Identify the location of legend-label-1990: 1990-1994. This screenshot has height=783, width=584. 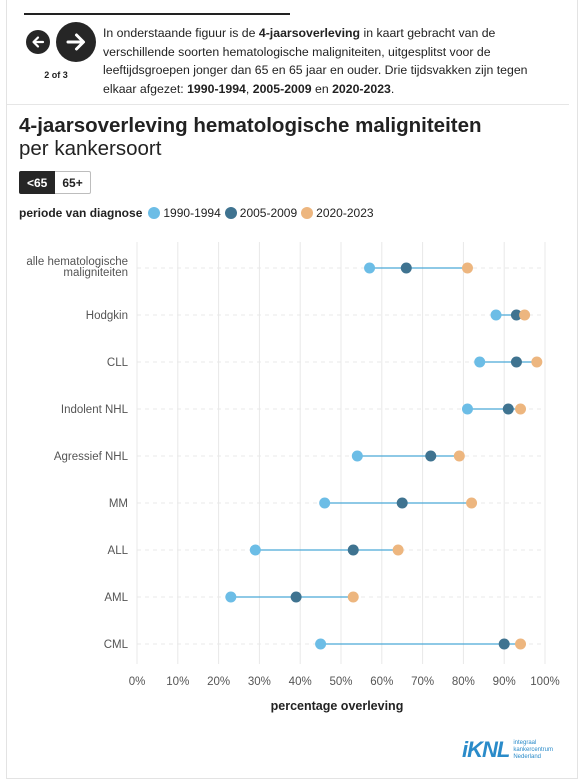
(192, 213).